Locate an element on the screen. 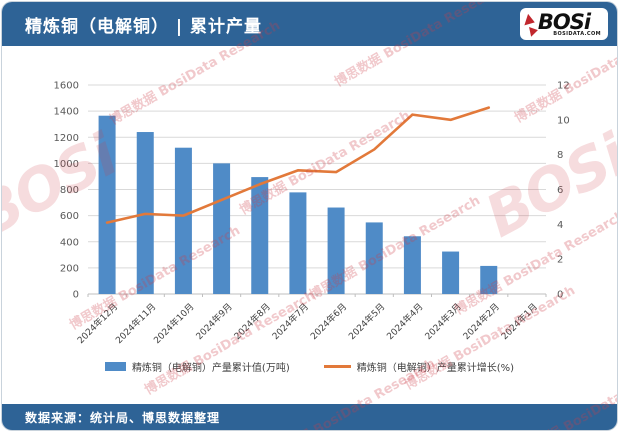 The height and width of the screenshot is (433, 620). right-axis-tick-label: 2 is located at coordinates (560, 260).